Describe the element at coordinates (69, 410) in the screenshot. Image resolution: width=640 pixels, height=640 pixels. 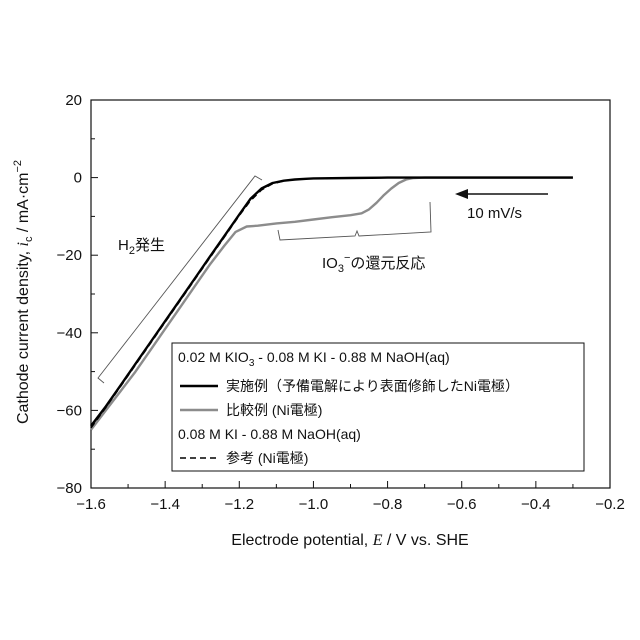
I see `y-tick-label: −60` at that location.